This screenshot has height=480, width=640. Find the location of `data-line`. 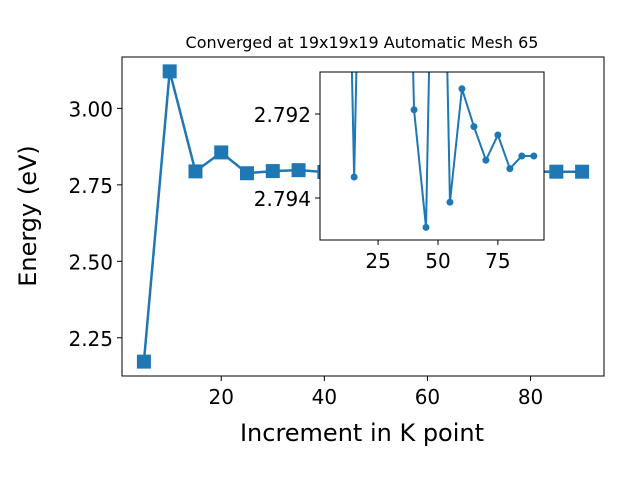

data-line is located at coordinates (442, 150).